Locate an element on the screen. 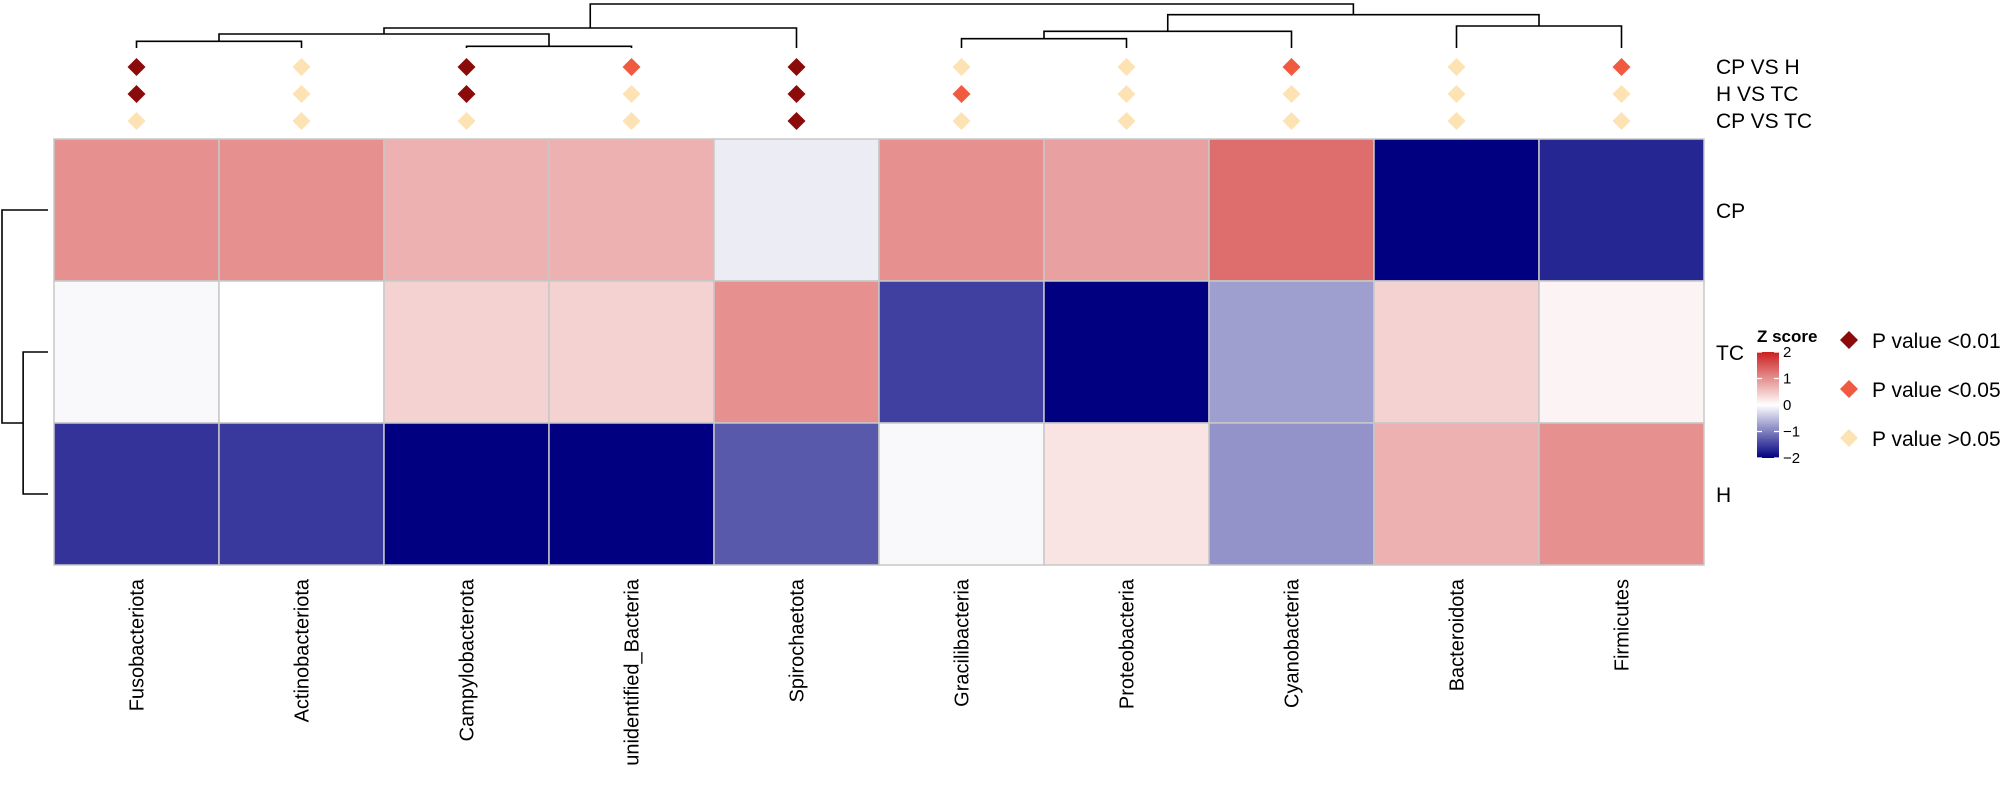 This screenshot has height=787, width=2008. legend-title: Z score is located at coordinates (1787, 336).